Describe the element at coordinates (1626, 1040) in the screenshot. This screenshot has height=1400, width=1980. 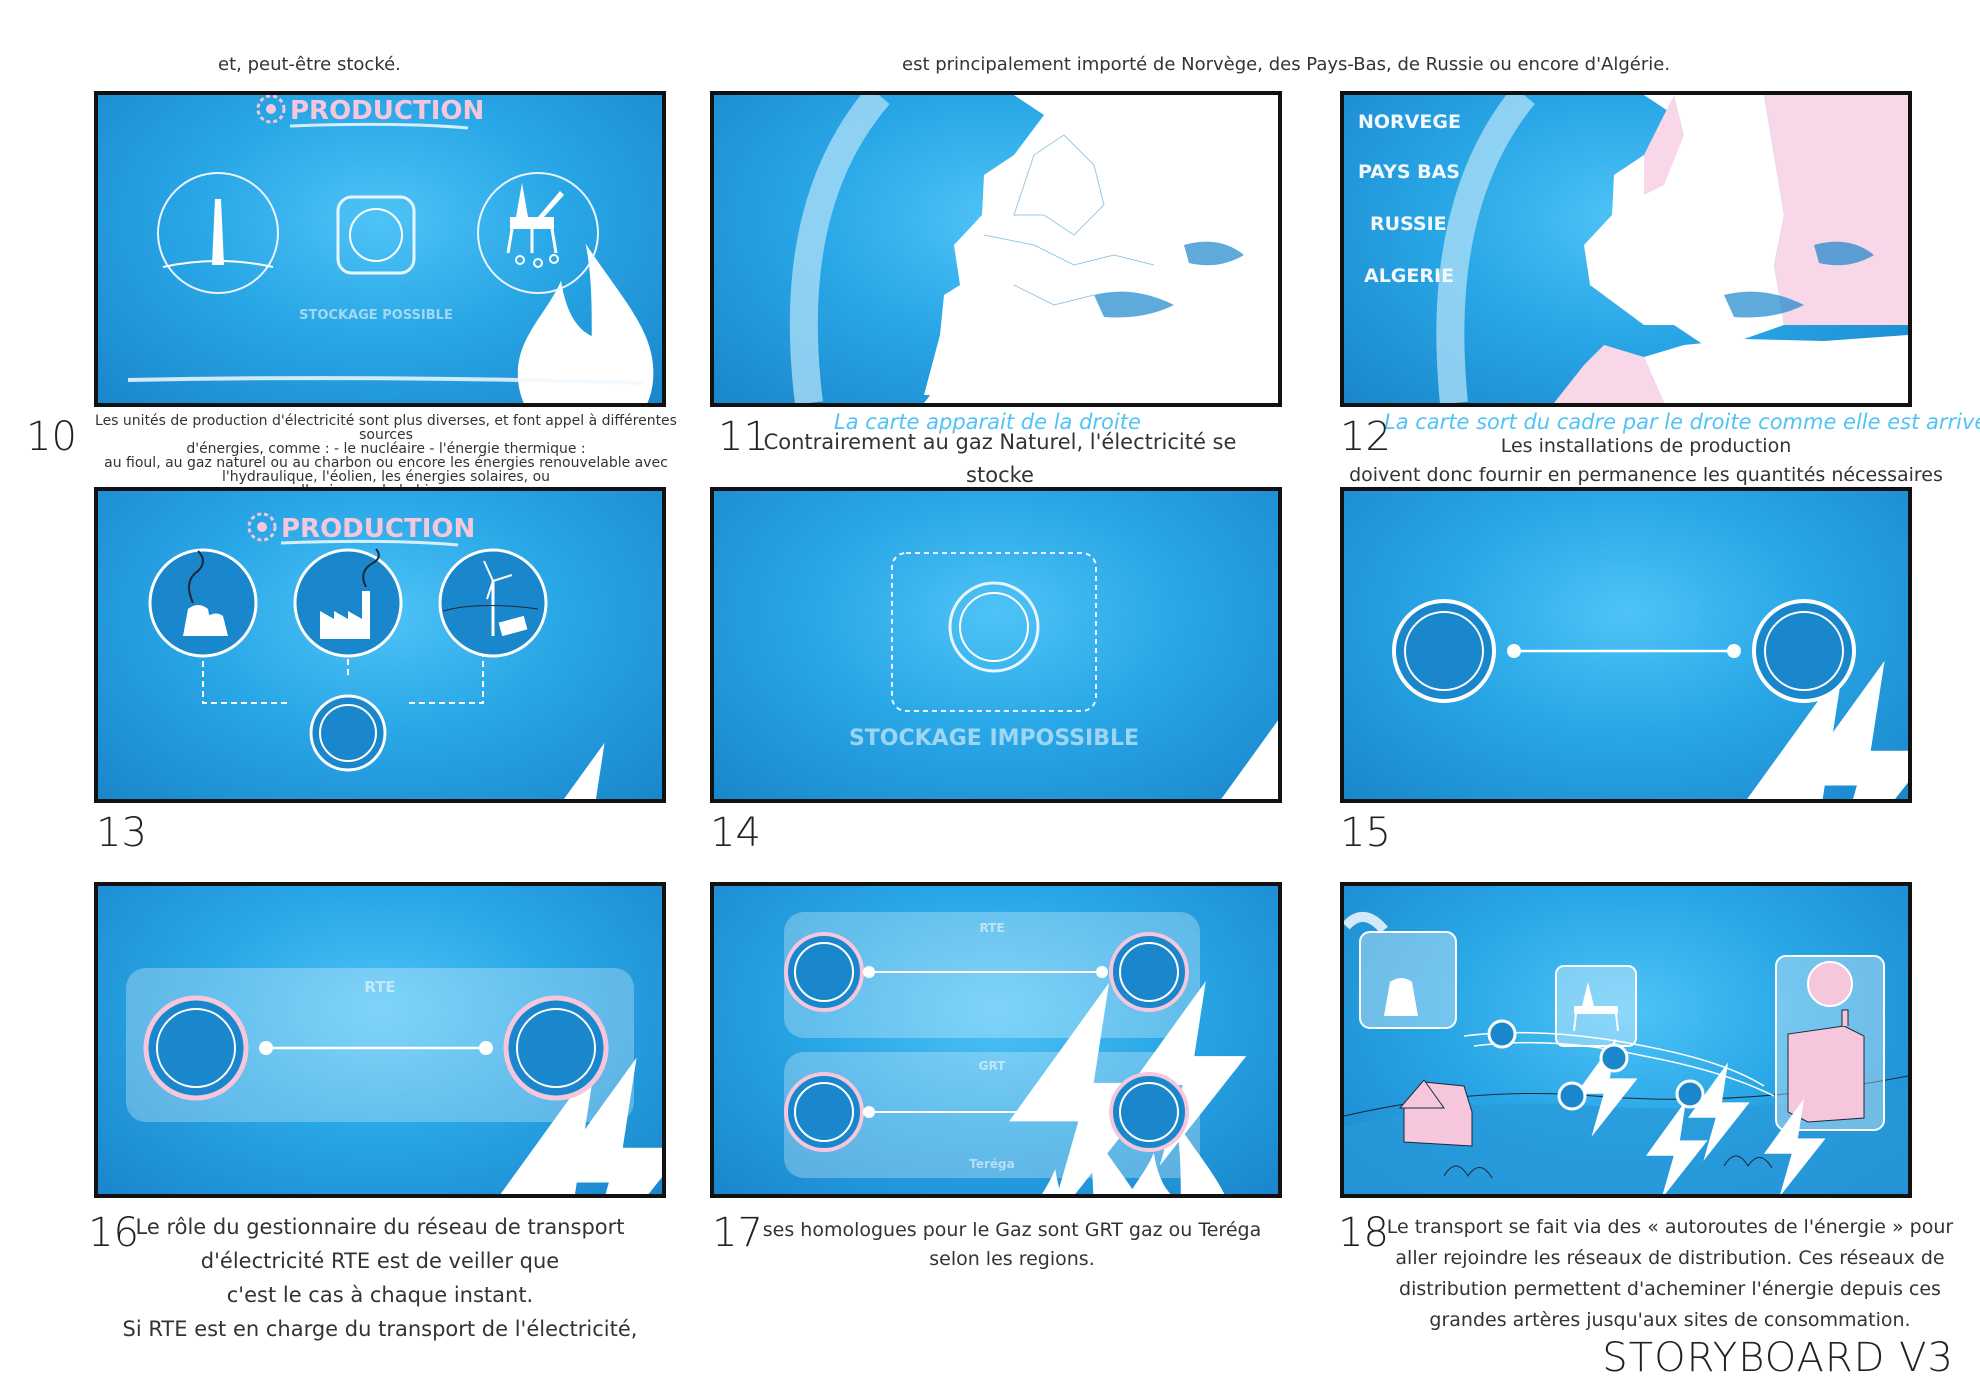
I see `panel-18-frame` at that location.